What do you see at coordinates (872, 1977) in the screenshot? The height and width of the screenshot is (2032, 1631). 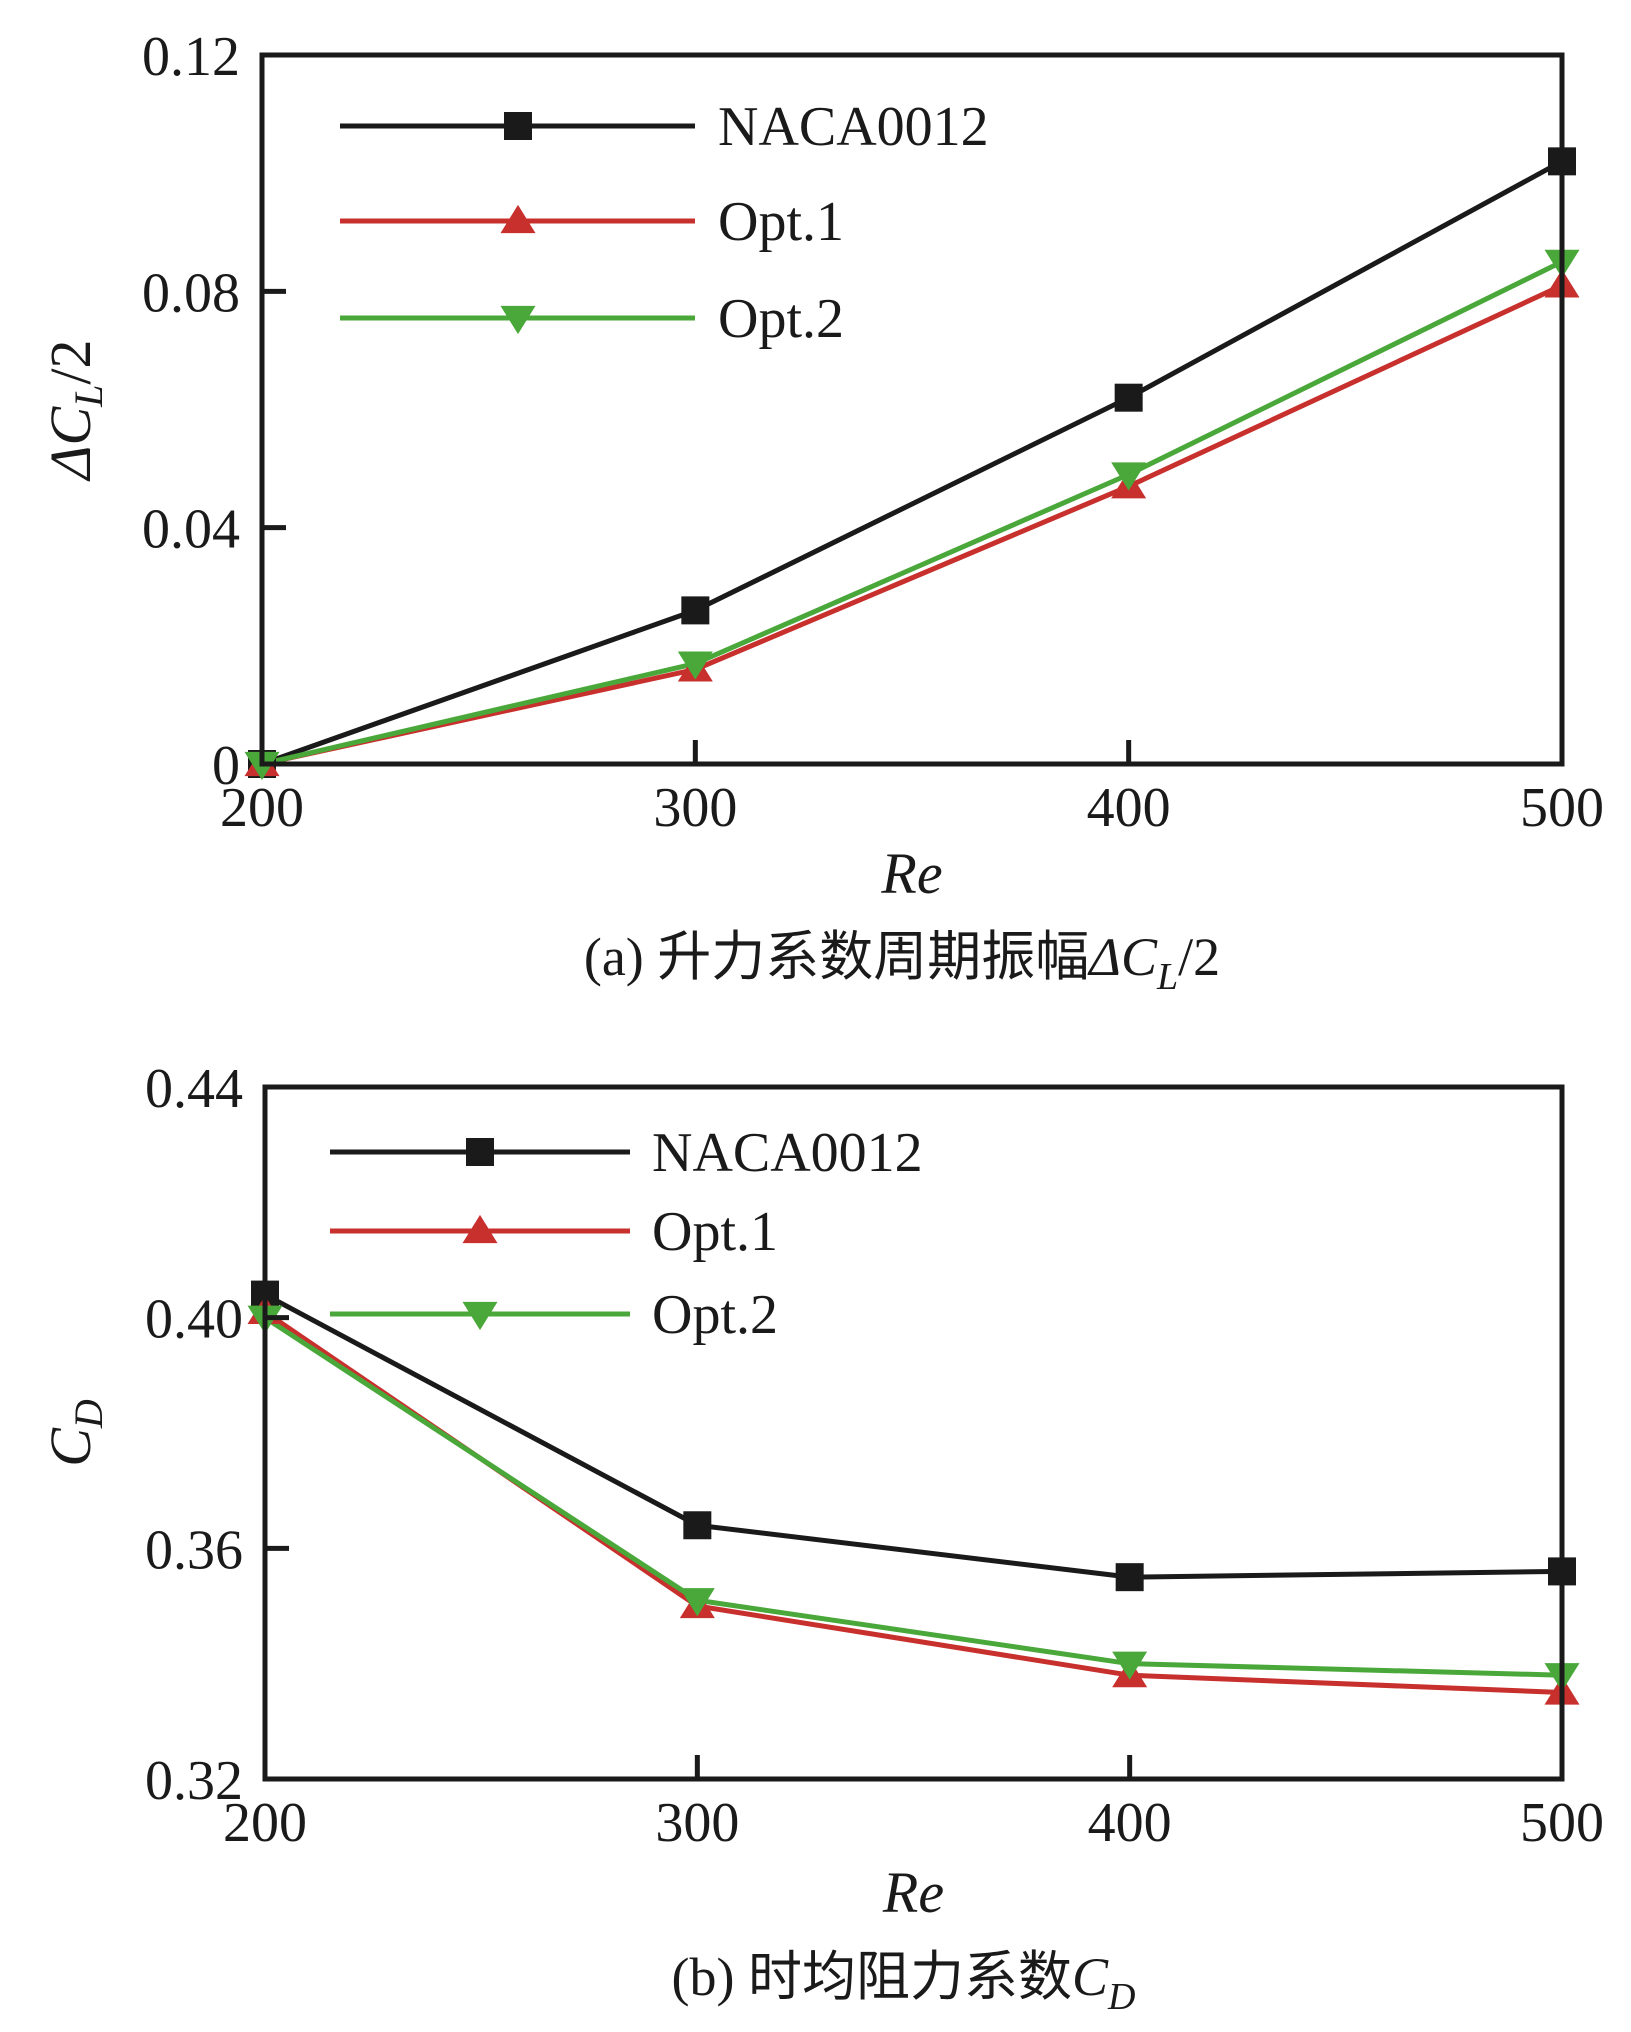 I see `panel-b-caption-prefix: (b) 时均阻力系数` at bounding box center [872, 1977].